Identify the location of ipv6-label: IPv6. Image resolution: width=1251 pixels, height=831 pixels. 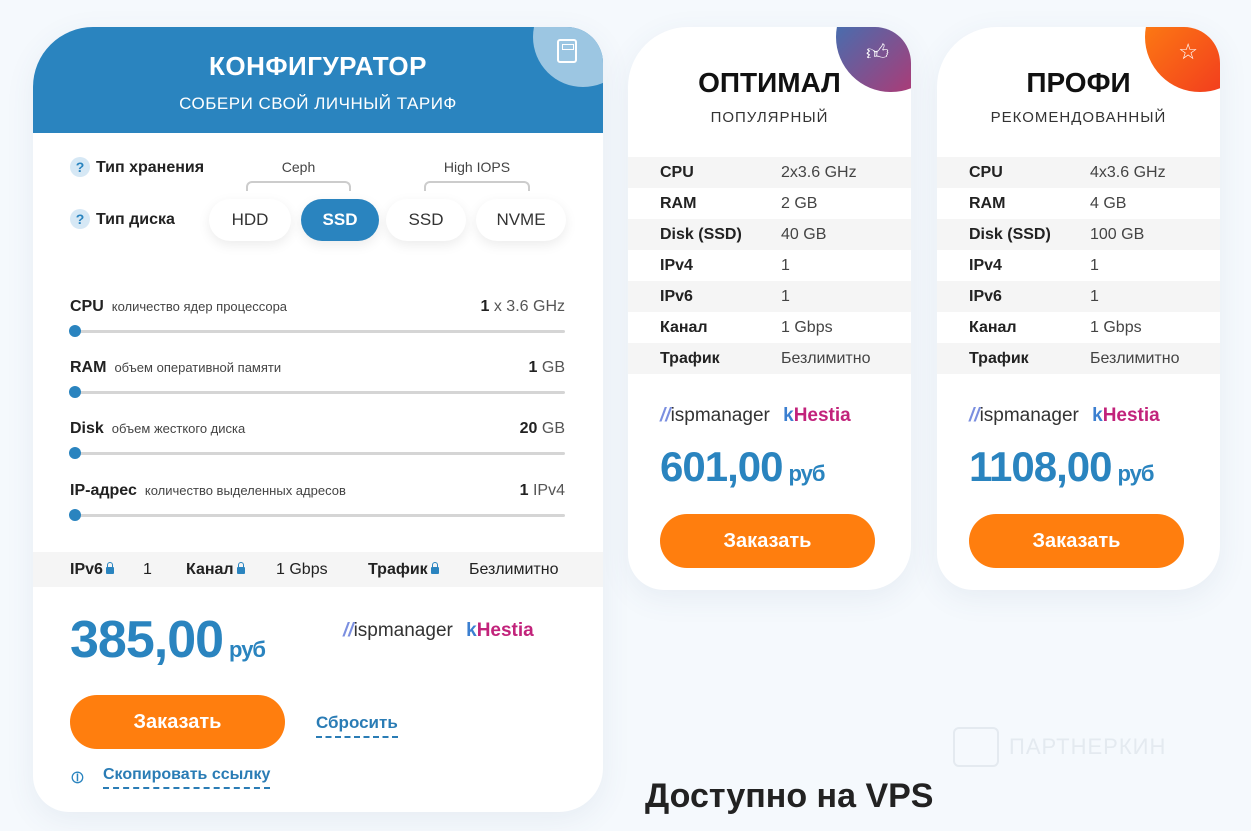
(92, 569).